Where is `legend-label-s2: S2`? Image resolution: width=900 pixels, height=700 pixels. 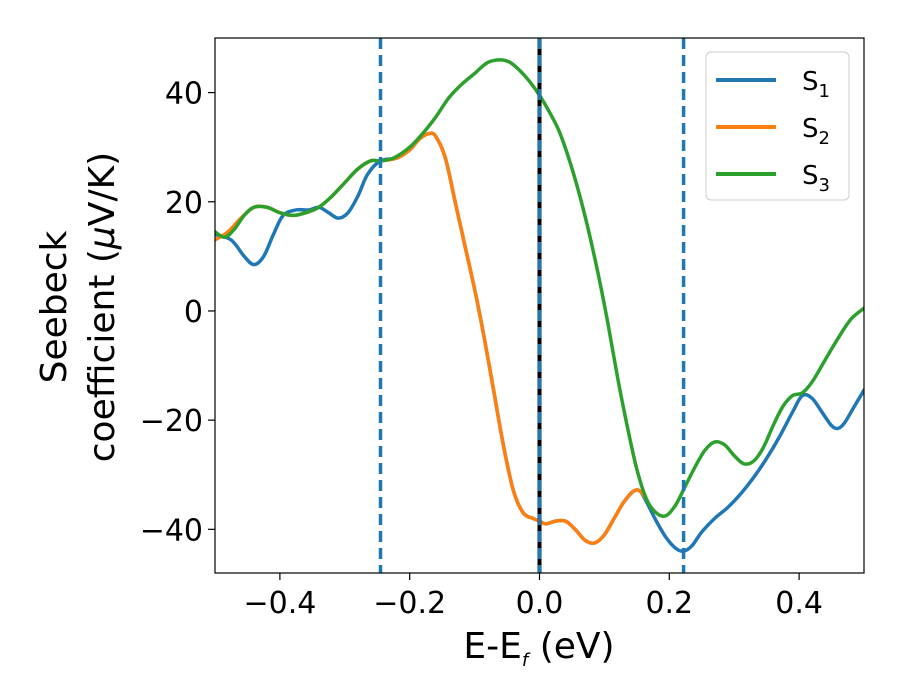
legend-label-s2: S2 is located at coordinates (816, 131).